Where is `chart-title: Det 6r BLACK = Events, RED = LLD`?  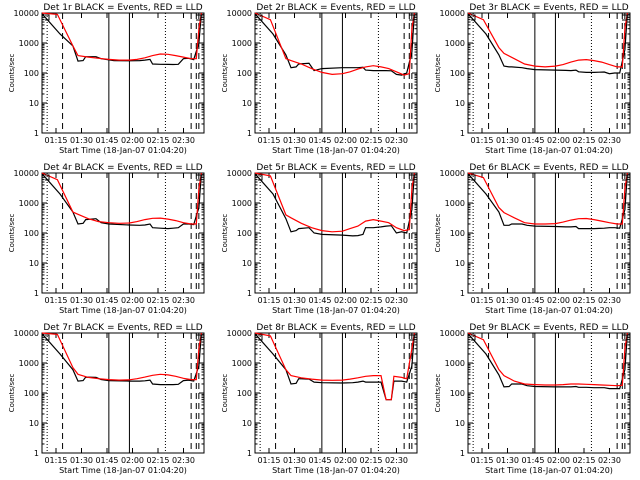 chart-title: Det 6r BLACK = Events, RED = LLD is located at coordinates (548, 168).